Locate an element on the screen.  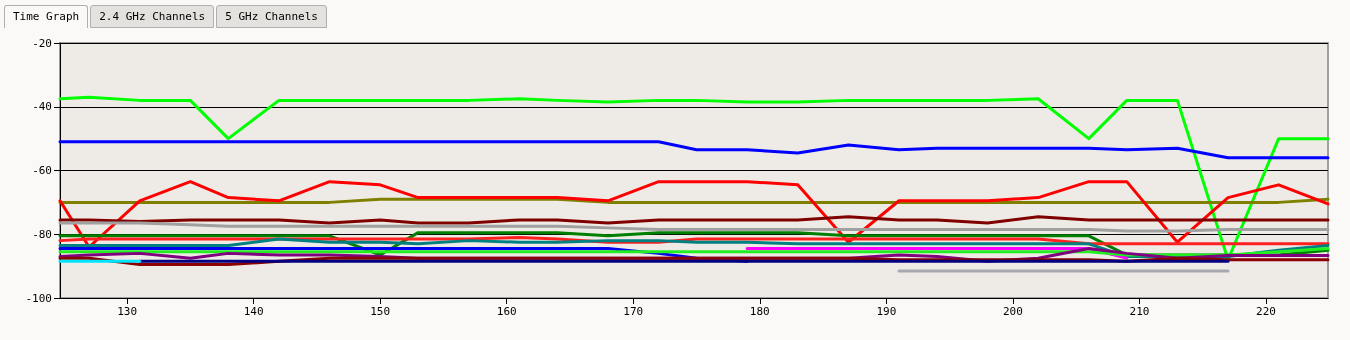
x-tick-label: 190 is located at coordinates (886, 311).